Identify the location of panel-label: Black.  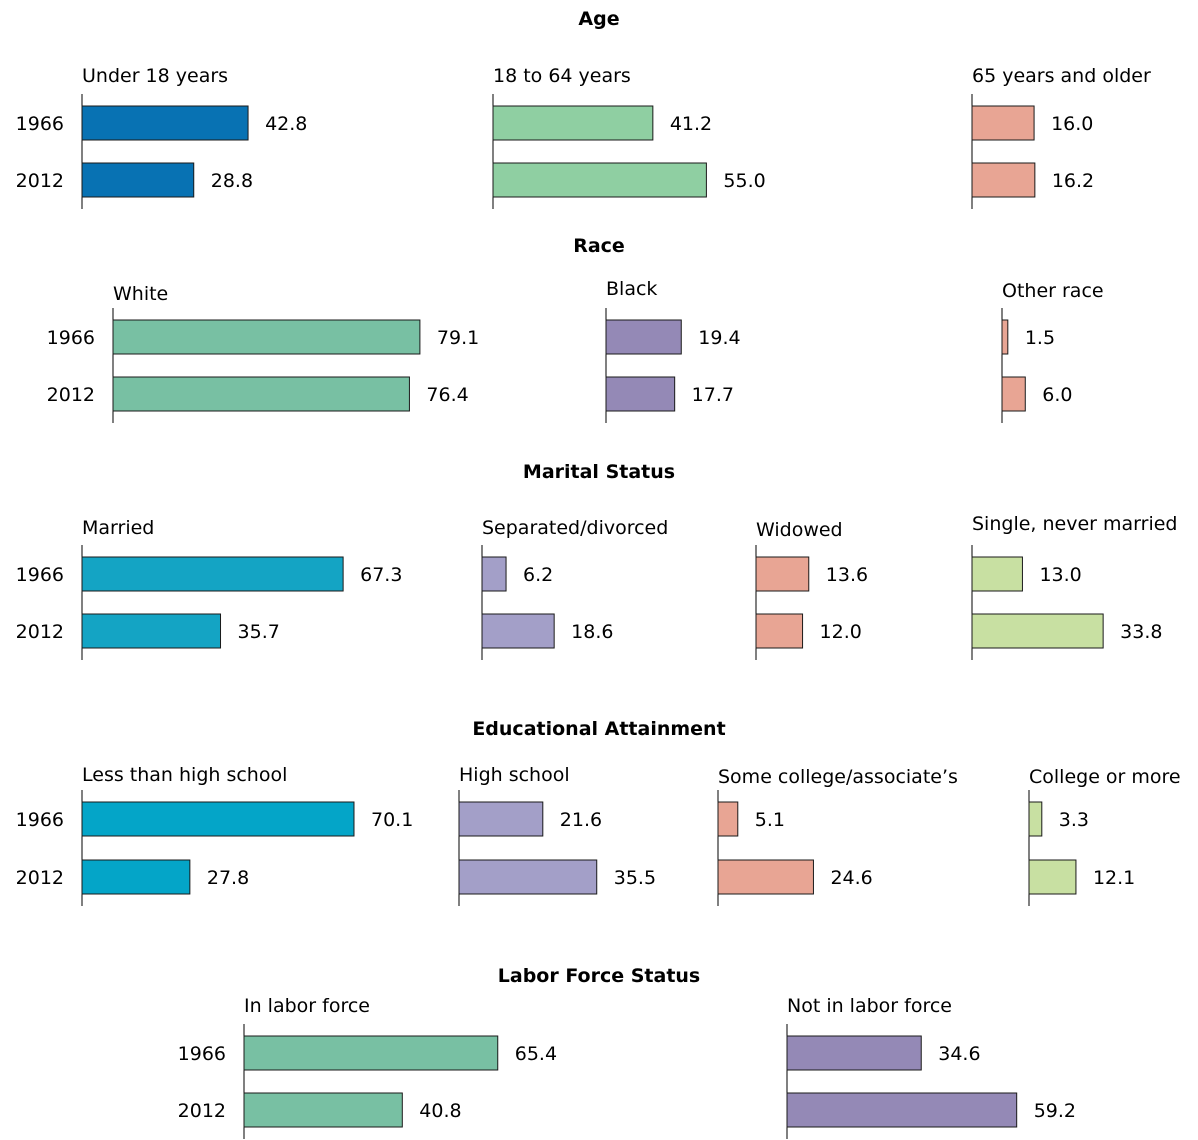
(631, 289).